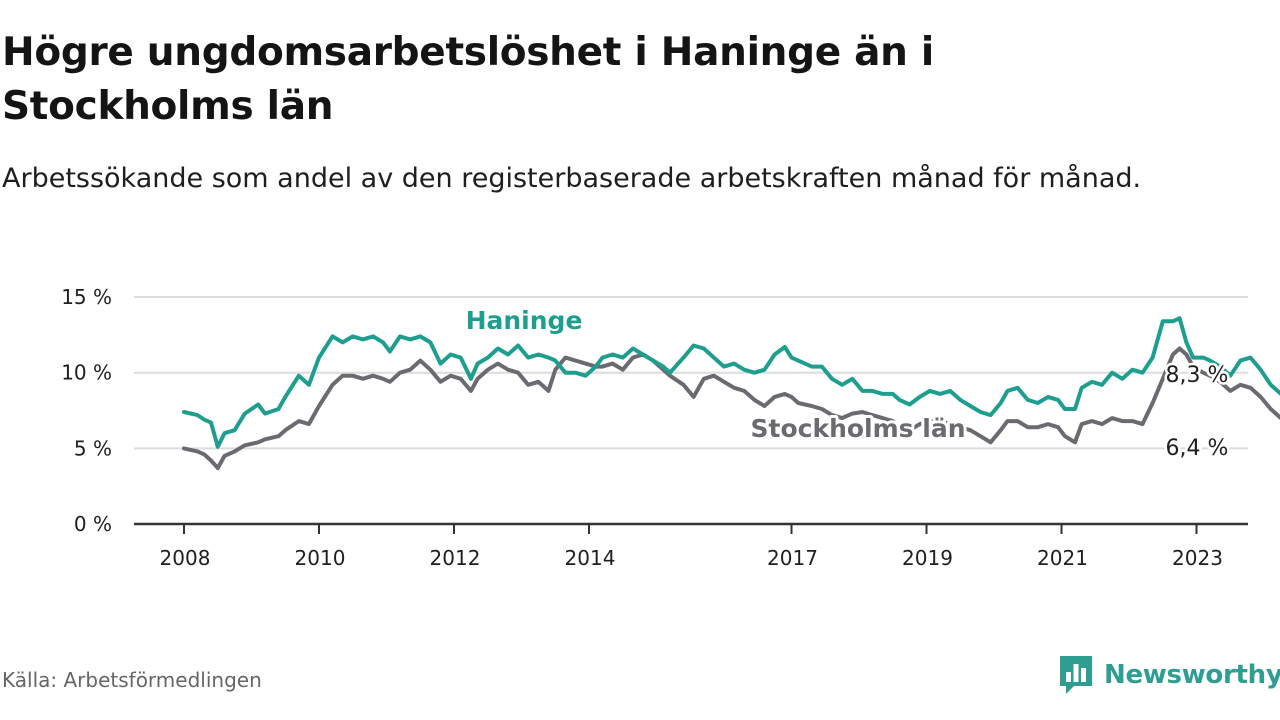 The image size is (1280, 720). I want to click on x-axis: 2008 2010 2012 2014 2017 2019 2021 2023, so click(691, 546).